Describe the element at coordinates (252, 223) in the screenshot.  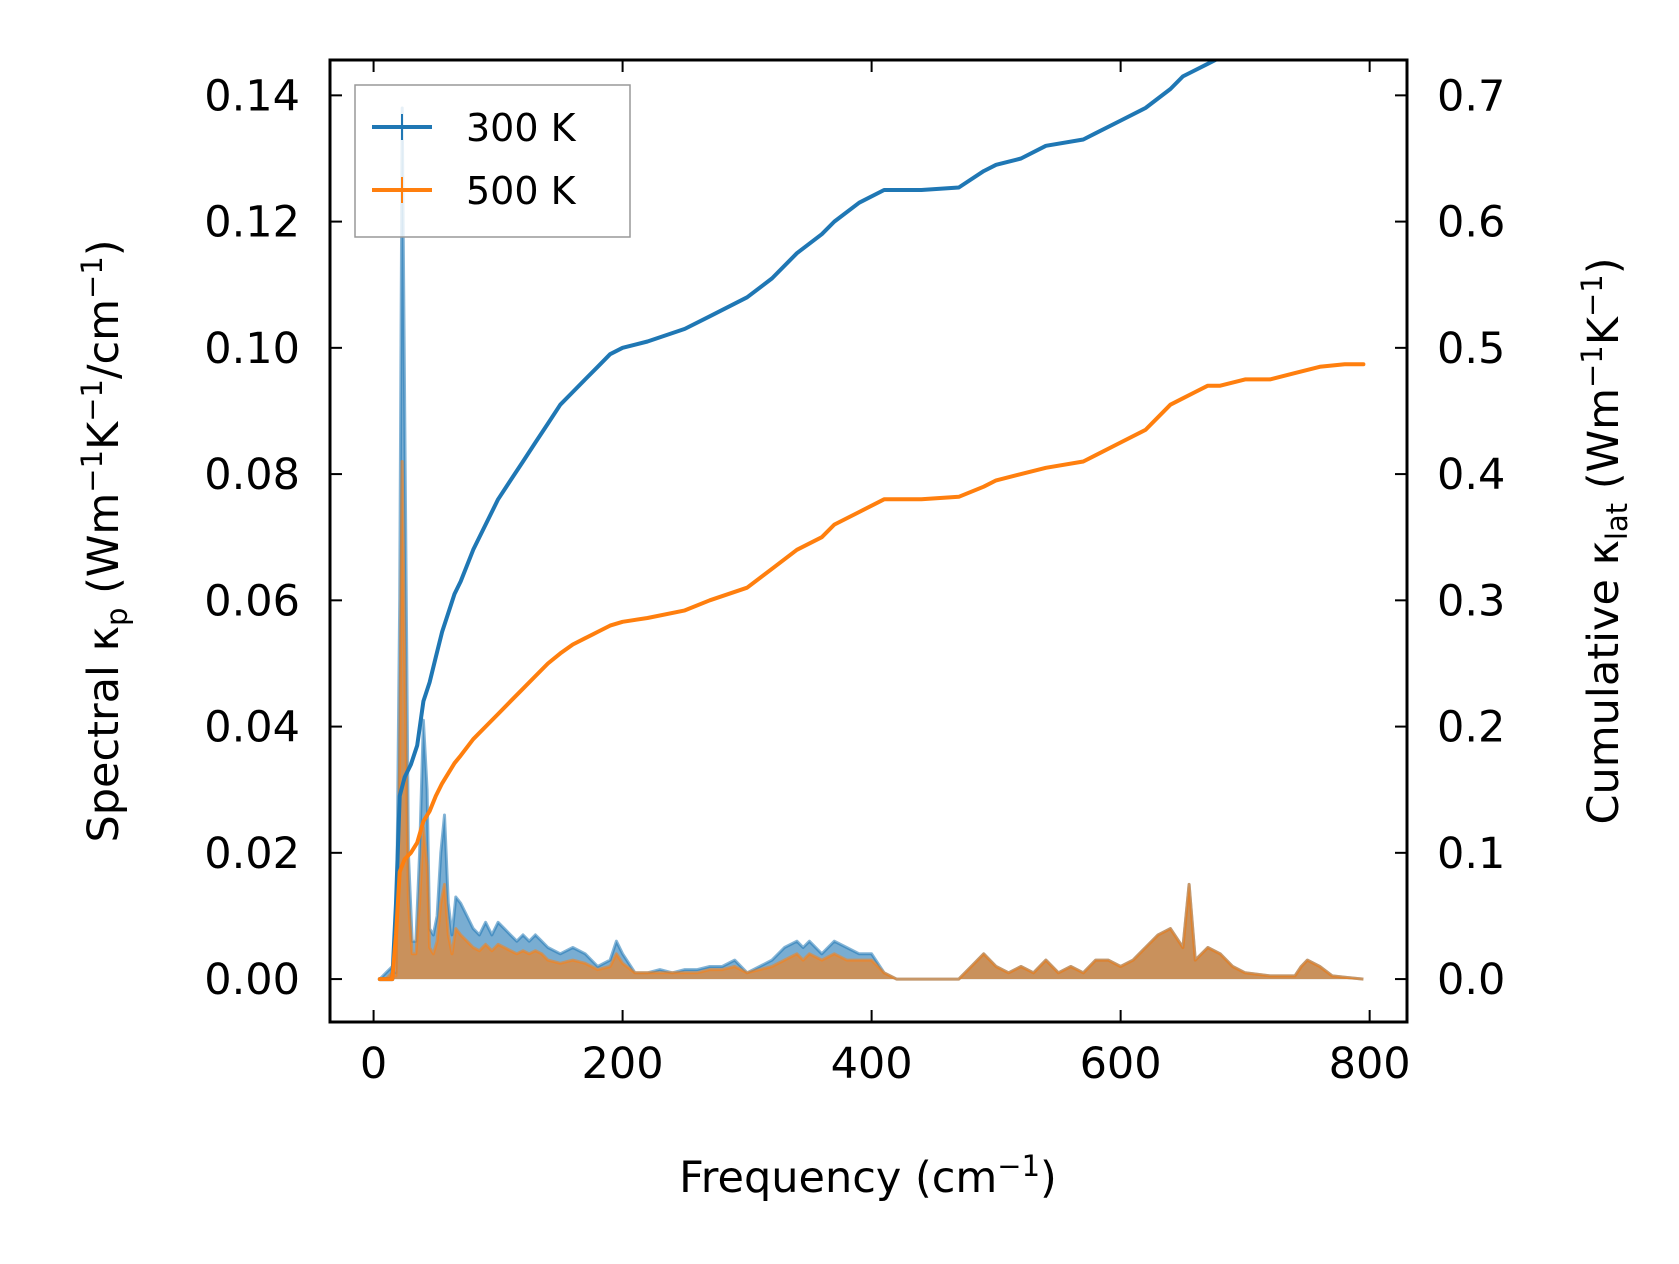
I see `y-tick-label-left-6: 0.12` at that location.